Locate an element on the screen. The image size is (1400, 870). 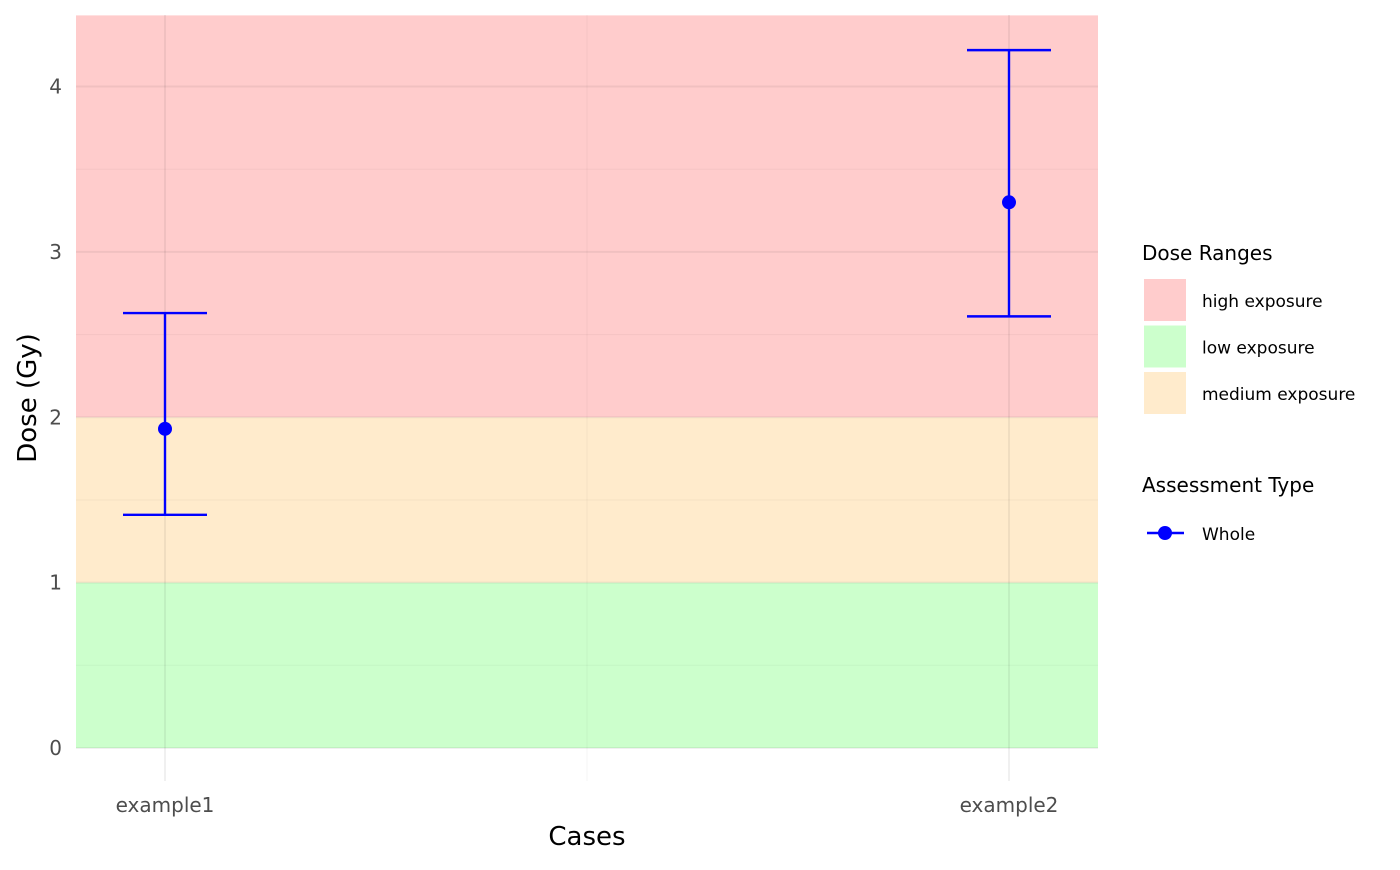
y-axis-ticks: 0 1 2 3 4 is located at coordinates (55, 418).